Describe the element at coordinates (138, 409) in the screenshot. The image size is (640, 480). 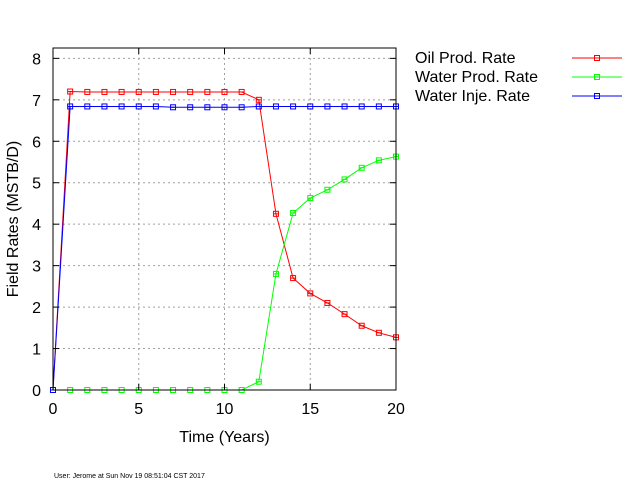
I see `x-tick-label: 5` at that location.